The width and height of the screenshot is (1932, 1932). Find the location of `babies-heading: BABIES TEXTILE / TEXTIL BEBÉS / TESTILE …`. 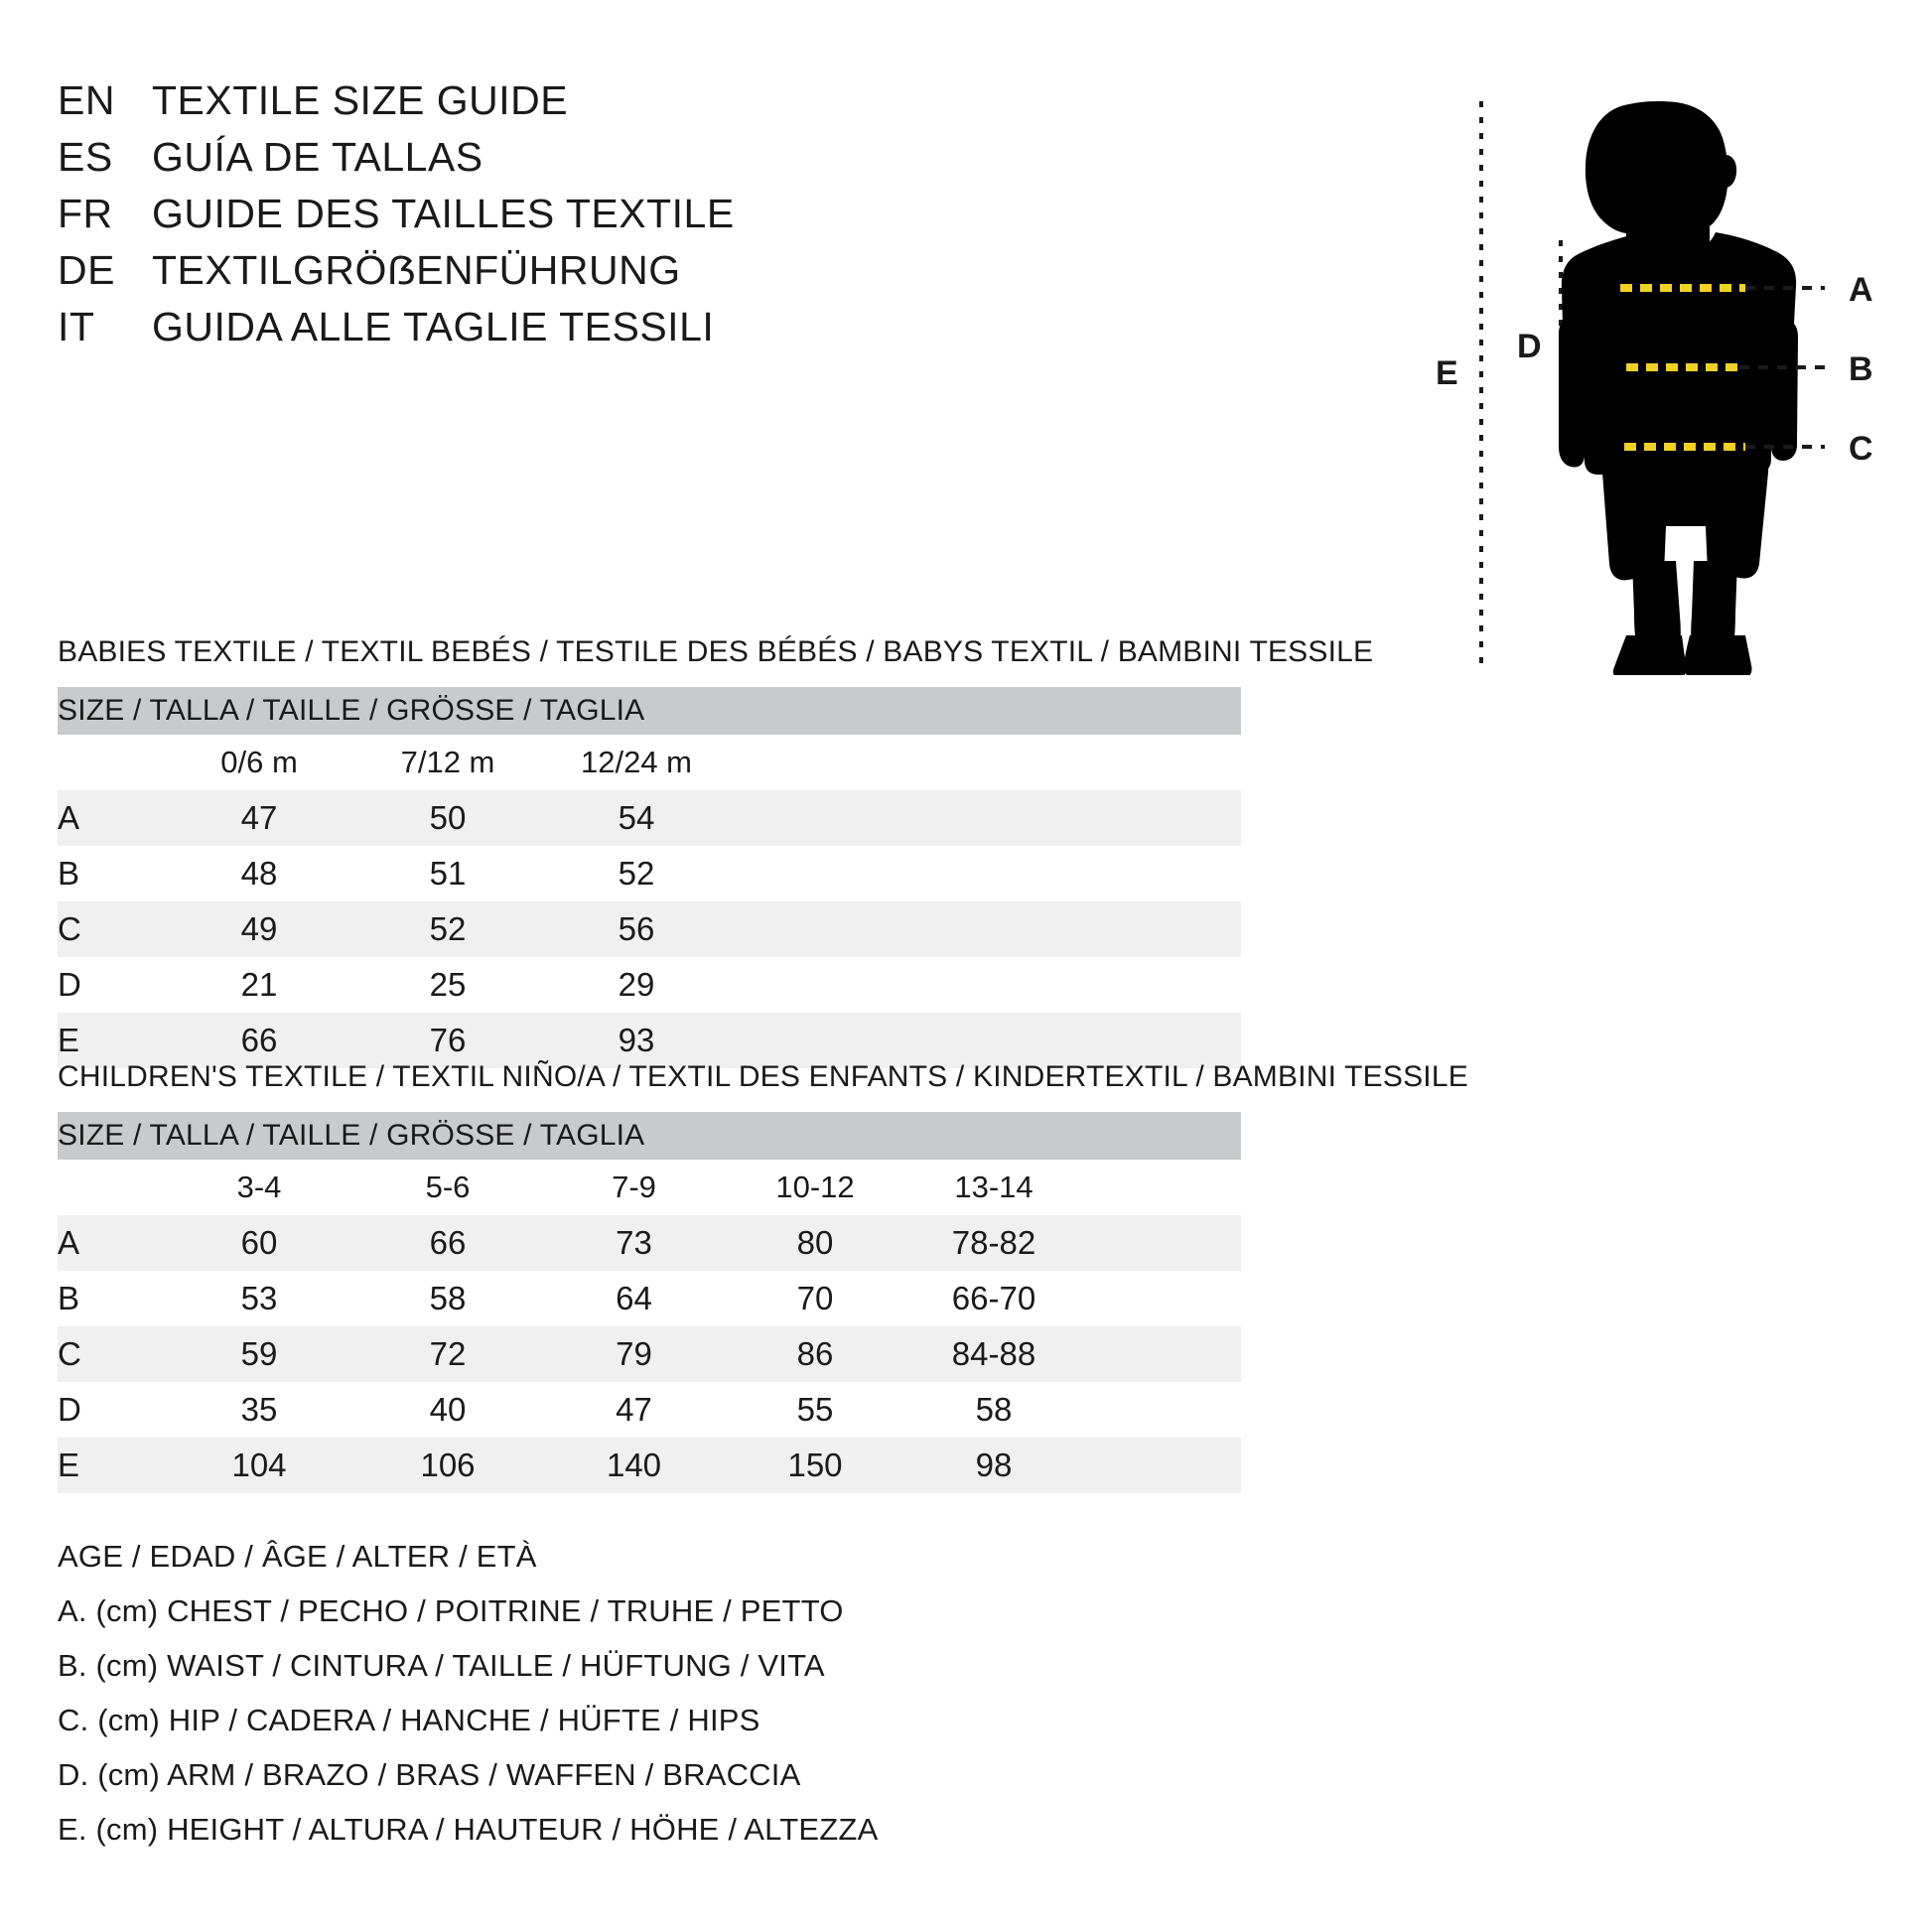

babies-heading: BABIES TEXTILE / TEXTIL BEBÉS / TESTILE … is located at coordinates (716, 651).